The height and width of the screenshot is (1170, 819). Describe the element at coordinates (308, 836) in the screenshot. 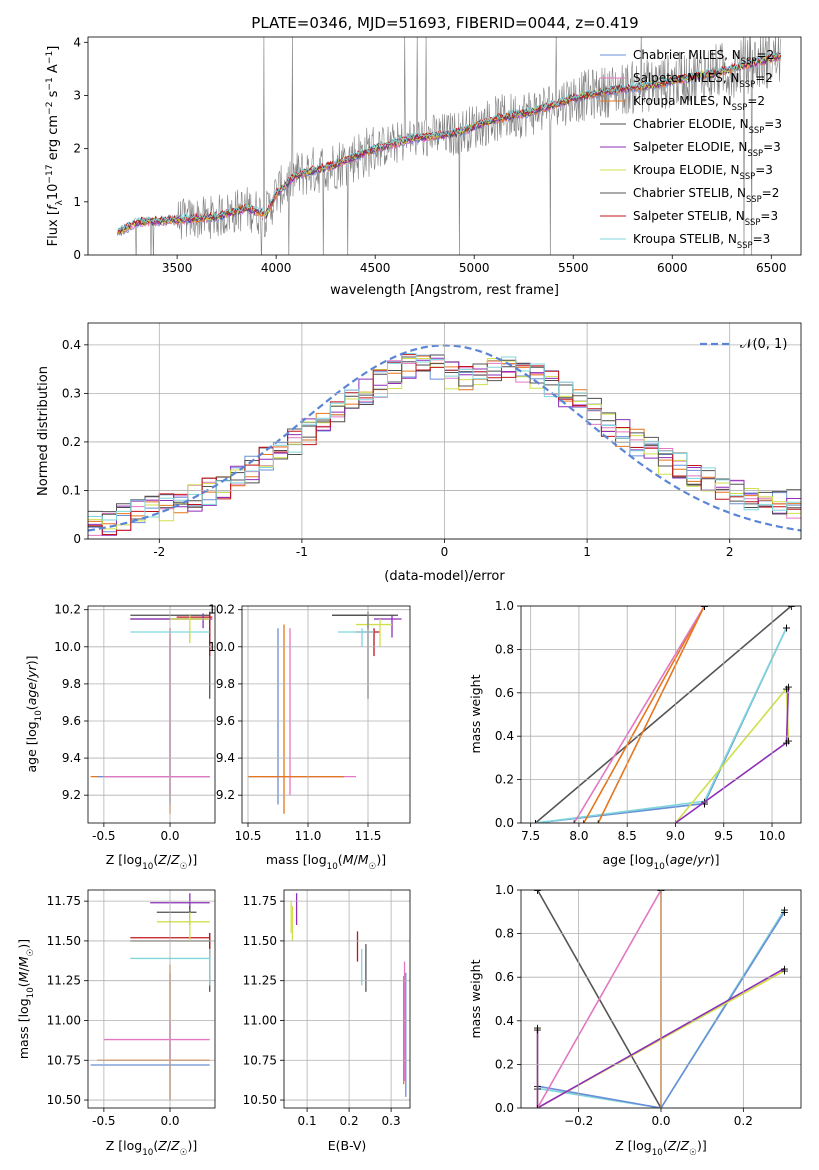

I see `x-tick-label: 11.0` at that location.